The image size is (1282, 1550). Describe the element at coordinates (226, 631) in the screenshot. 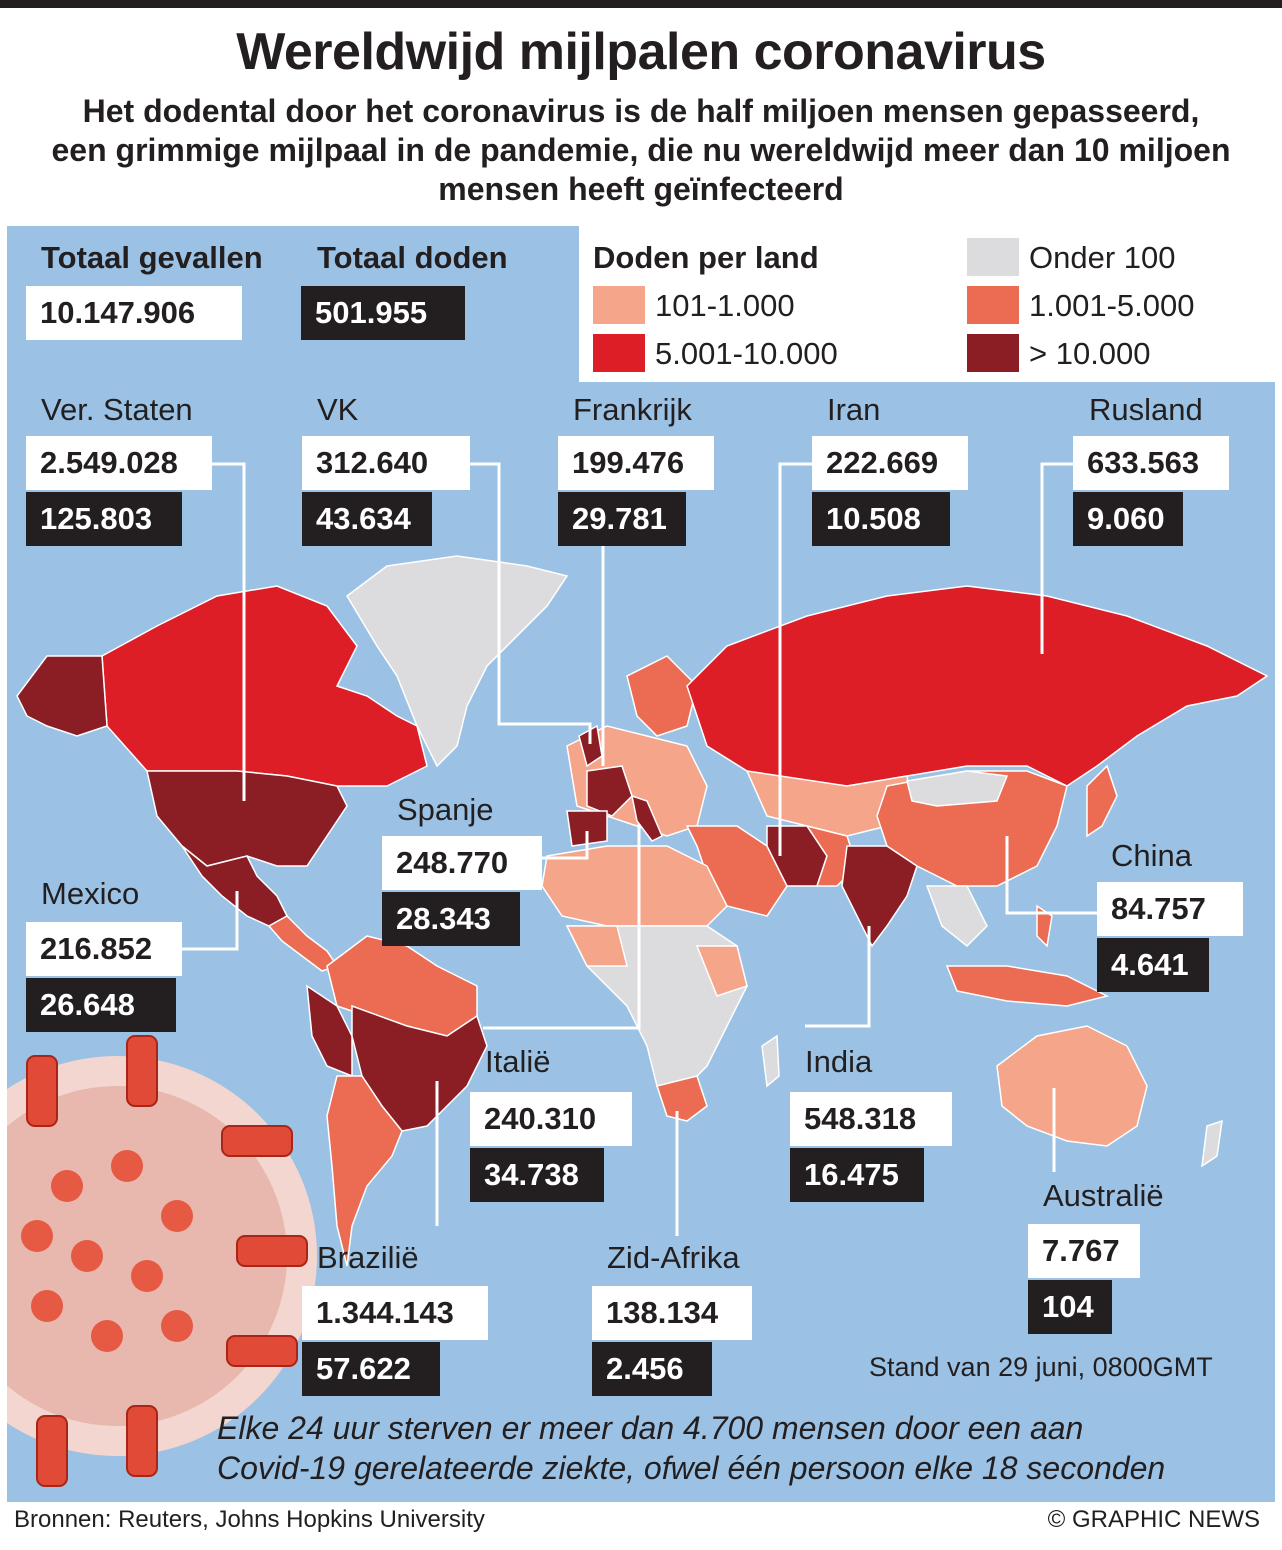

I see `connector-us` at that location.